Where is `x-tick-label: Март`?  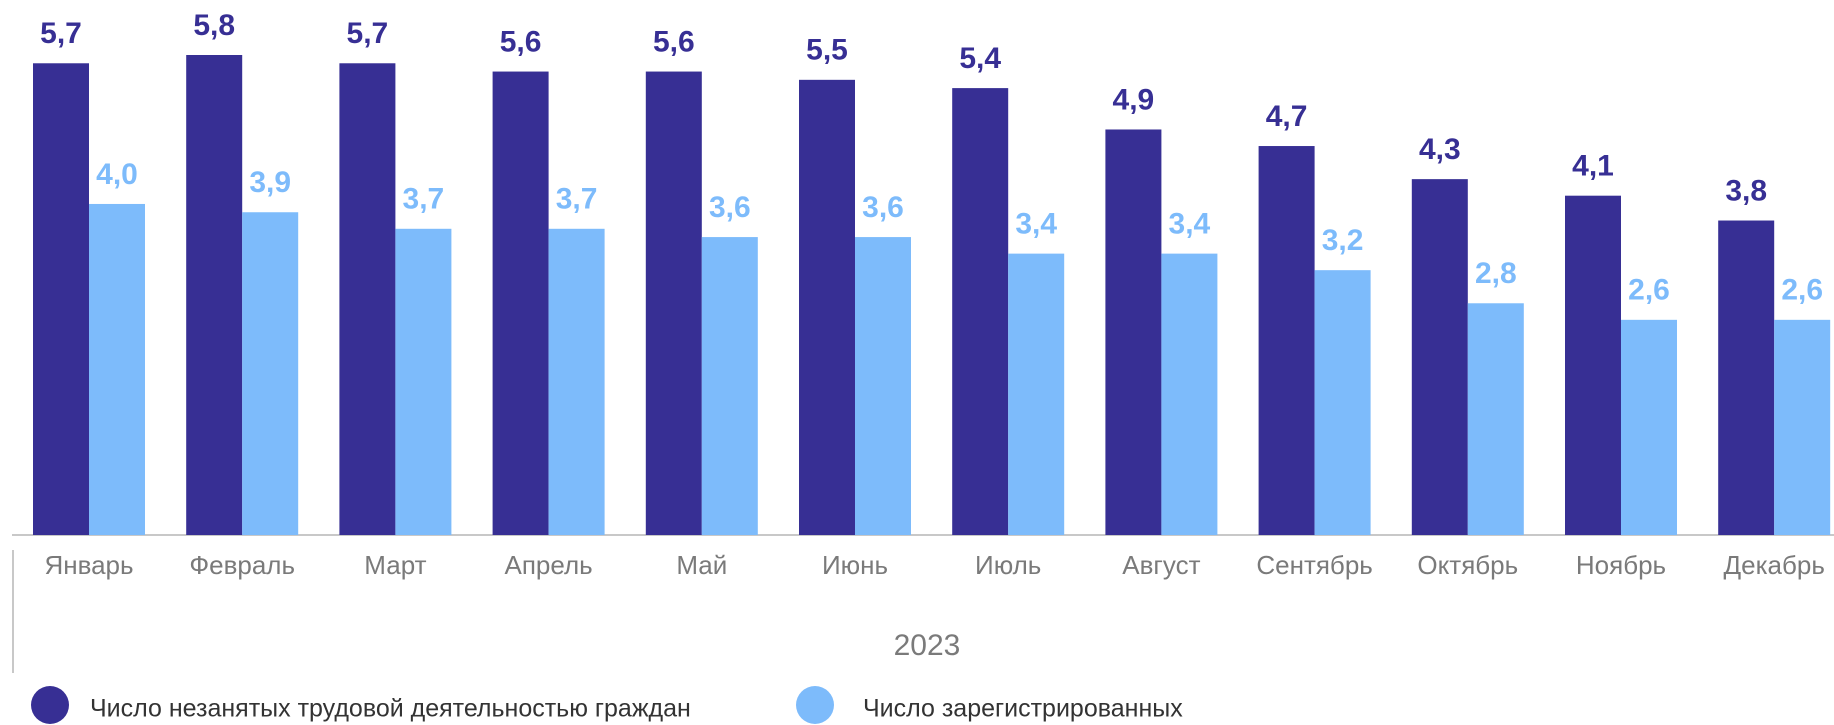
x-tick-label: Март is located at coordinates (395, 565).